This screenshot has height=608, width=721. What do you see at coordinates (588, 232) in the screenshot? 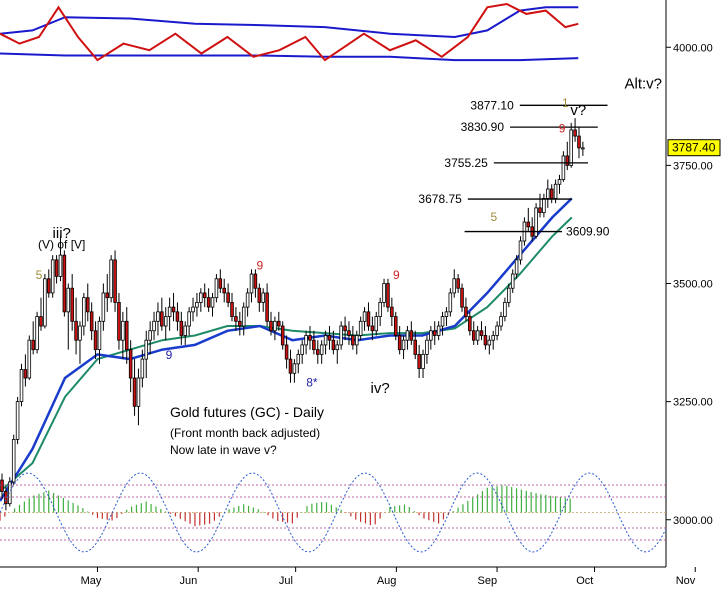
I see `price-level-label: 3609.90` at bounding box center [588, 232].